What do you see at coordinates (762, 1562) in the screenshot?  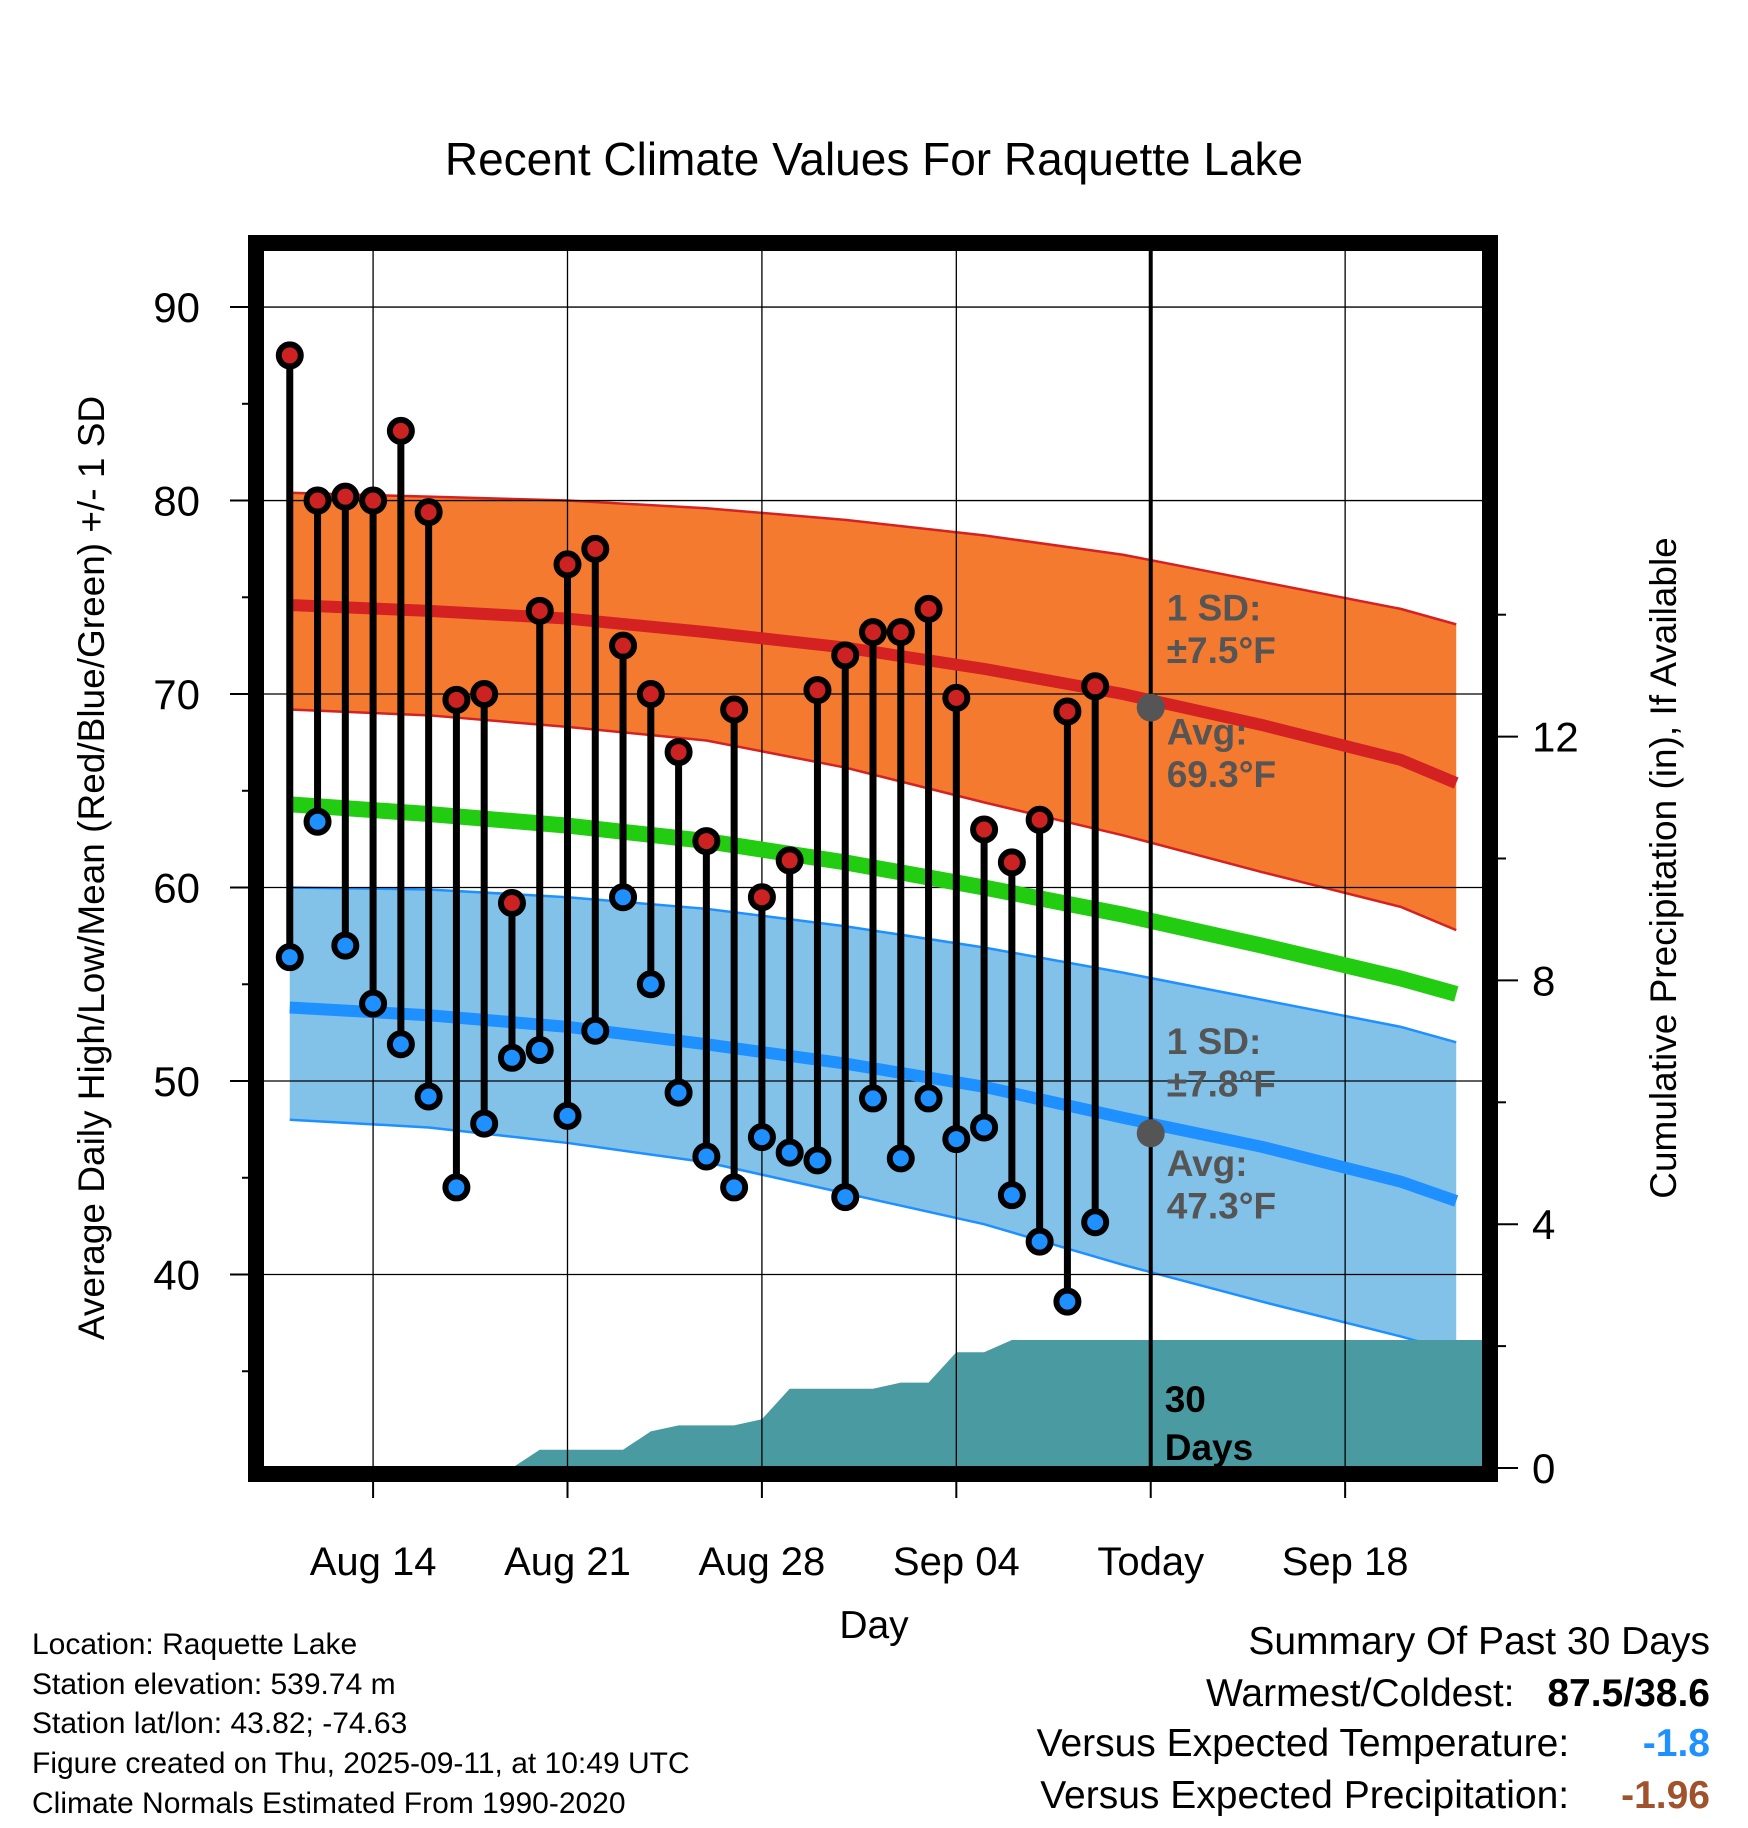 I see `x-tick-label: Aug 28` at bounding box center [762, 1562].